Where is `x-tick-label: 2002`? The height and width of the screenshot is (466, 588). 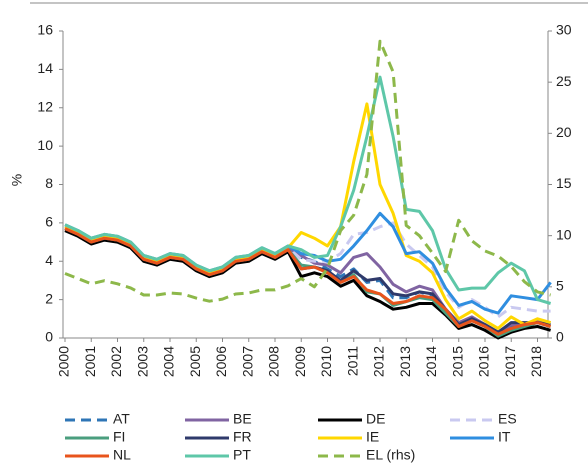 x-tick-label: 2002 is located at coordinates (116, 361).